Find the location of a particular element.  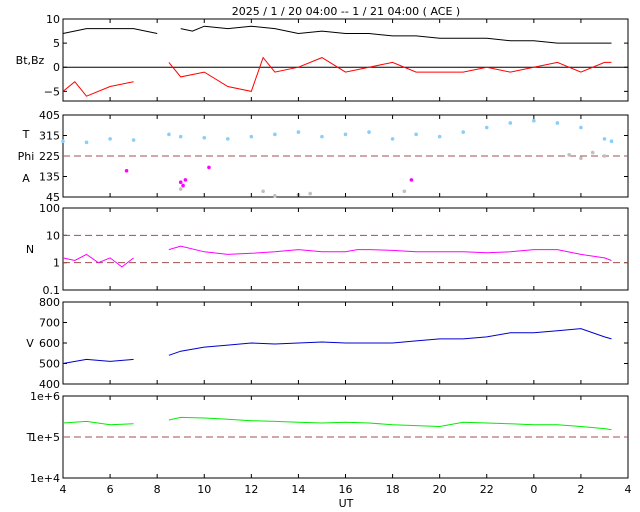

series-line-bt is located at coordinates (337, 34).